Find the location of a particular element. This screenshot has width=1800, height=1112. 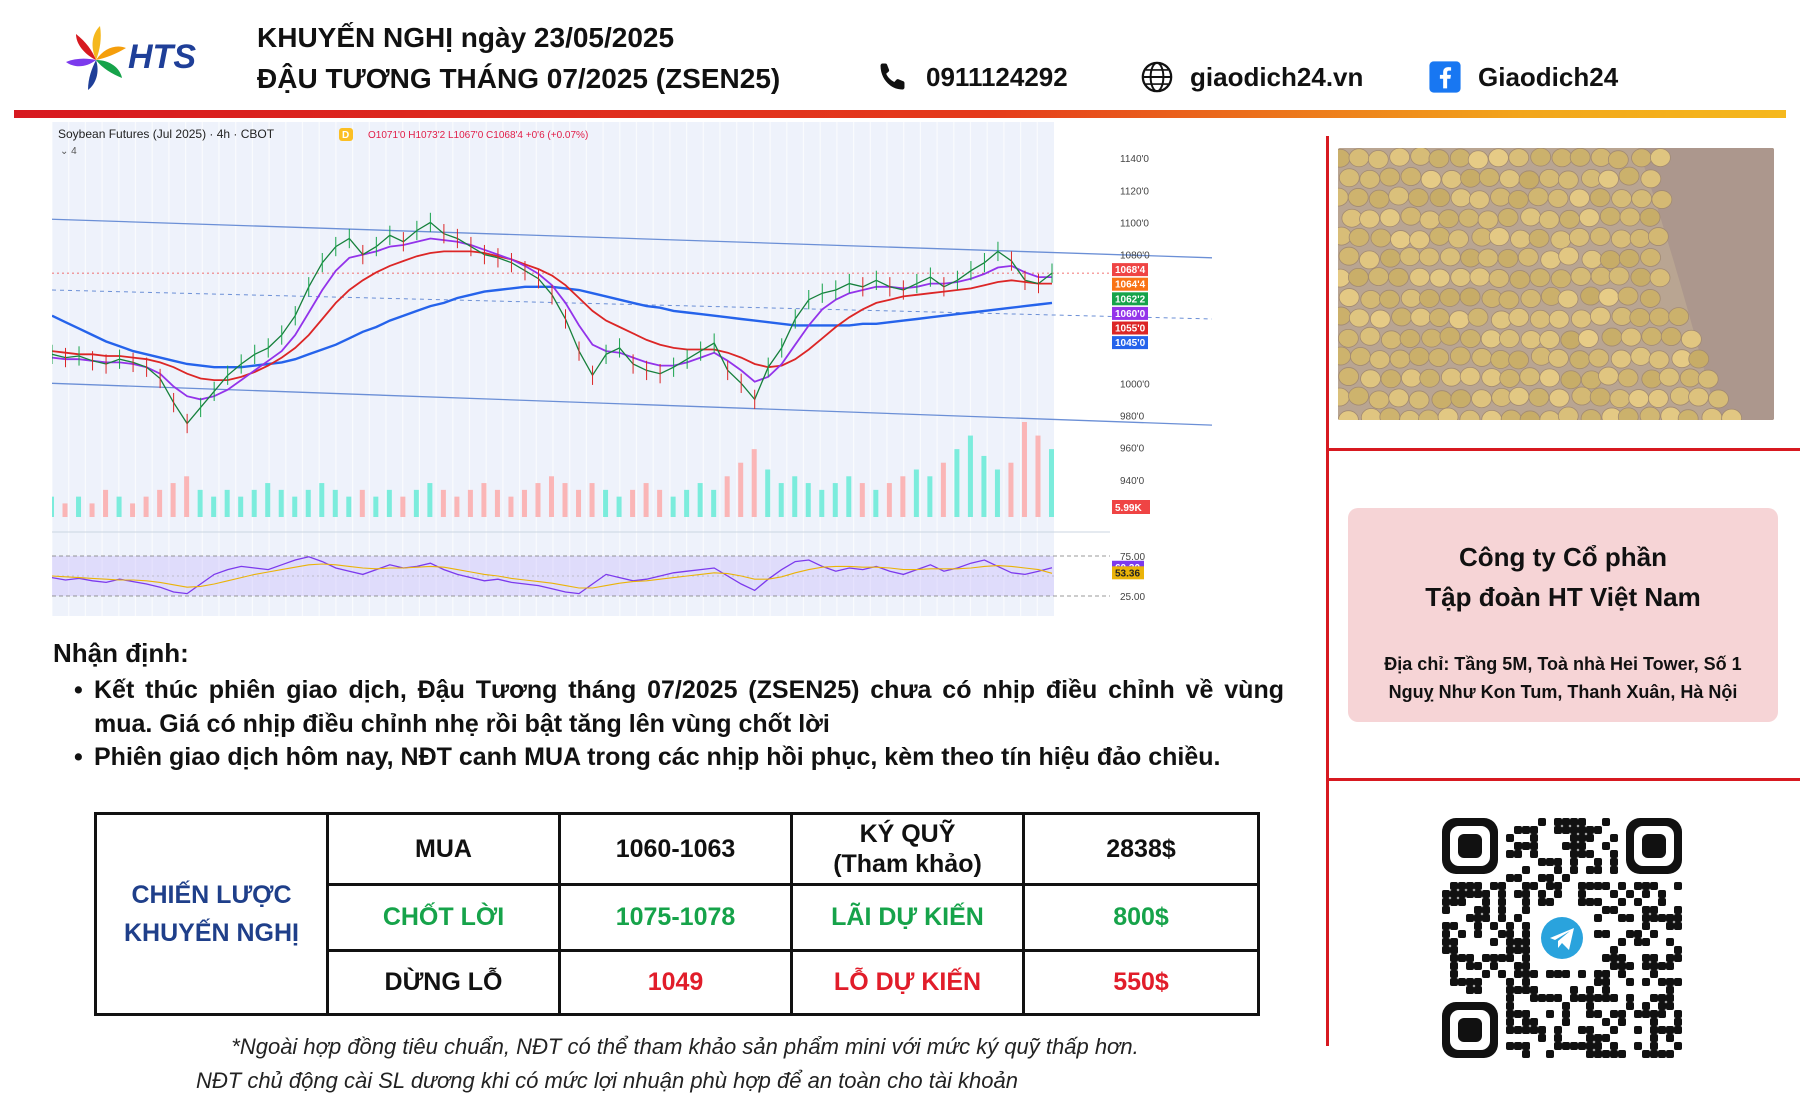

qr-code is located at coordinates (1562, 938).